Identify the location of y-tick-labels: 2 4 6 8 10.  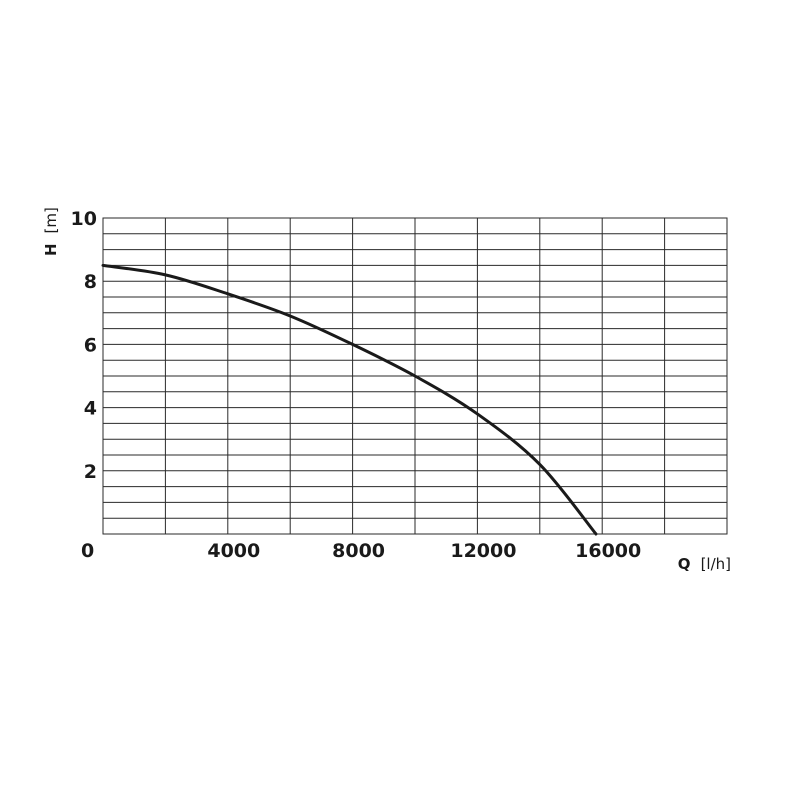
(84, 345).